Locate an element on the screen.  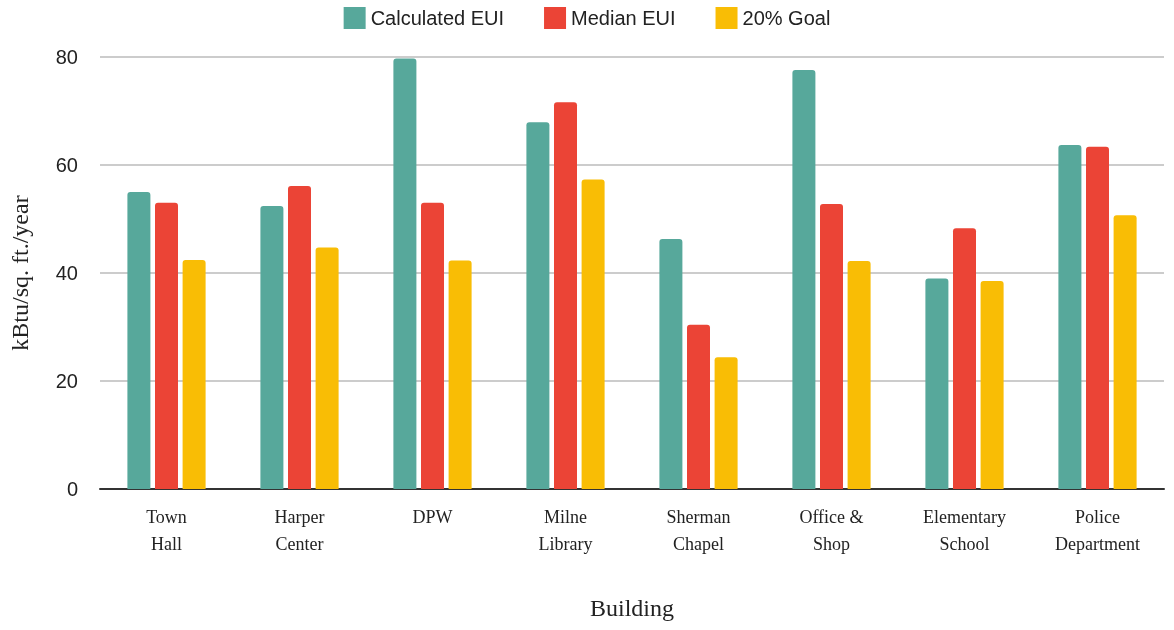
x-tick-label: DPW is located at coordinates (432, 516).